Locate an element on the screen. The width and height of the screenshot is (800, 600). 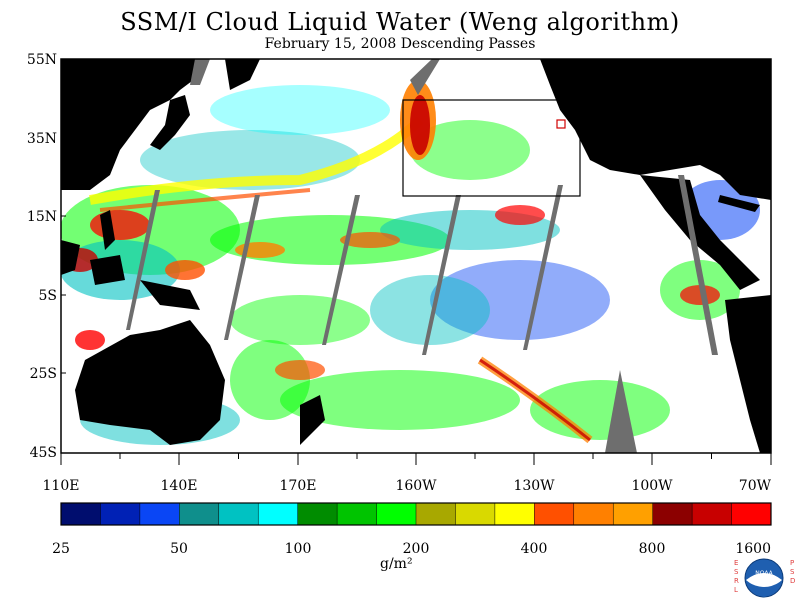
colorbar-tick-label: 800 is located at coordinates (652, 549).